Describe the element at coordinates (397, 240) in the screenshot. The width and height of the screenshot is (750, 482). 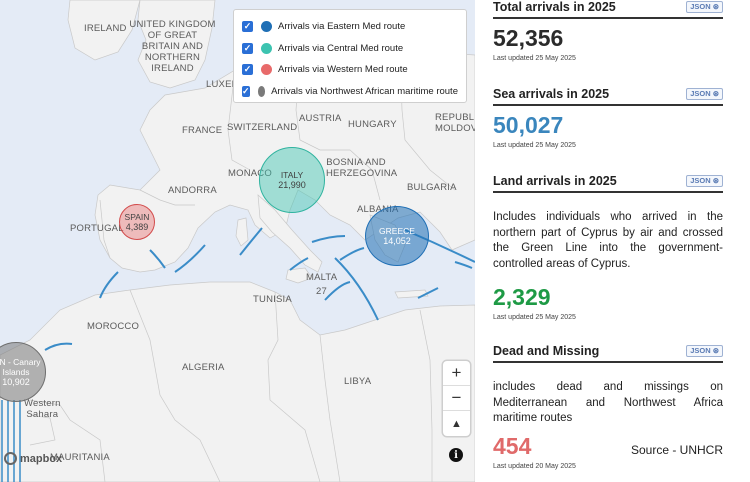
I see `bubble-greece-value: 14,052` at that location.